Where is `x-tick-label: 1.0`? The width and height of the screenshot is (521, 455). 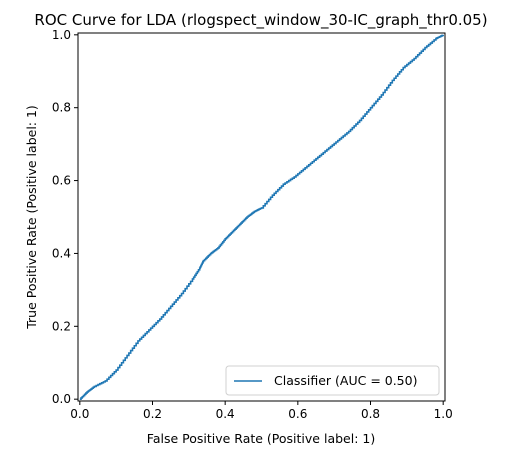 x-tick-label: 1.0 is located at coordinates (443, 414).